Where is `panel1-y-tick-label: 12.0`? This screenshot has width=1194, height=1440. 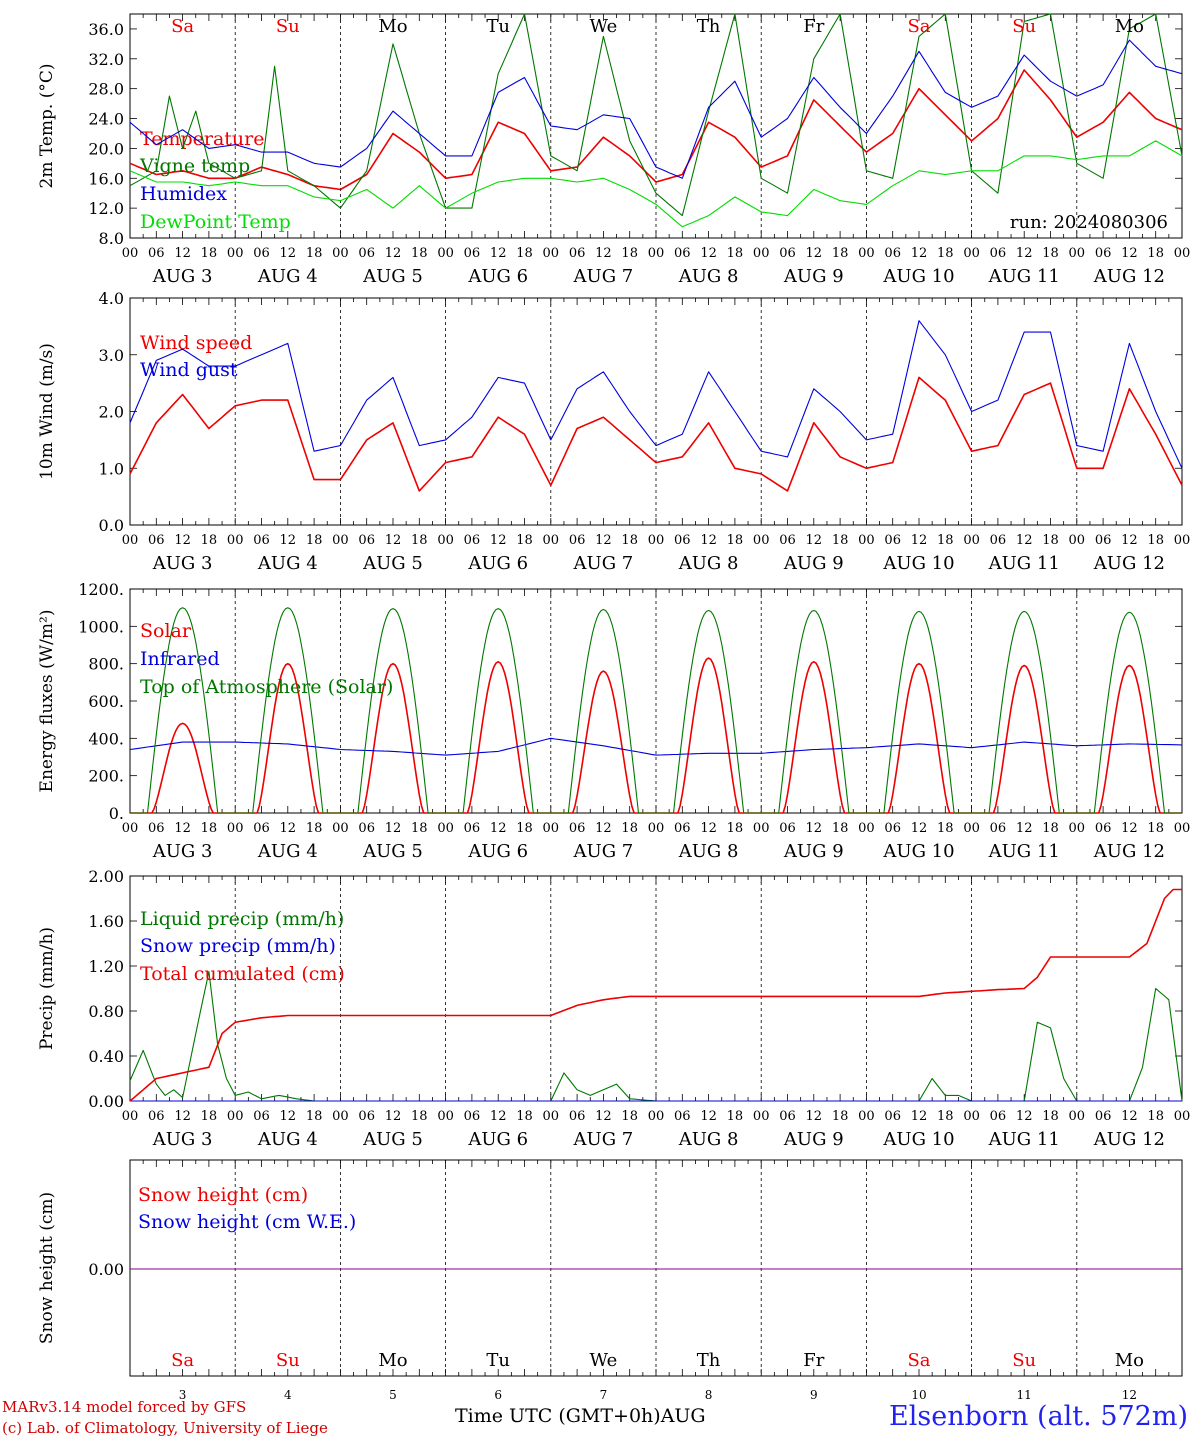 panel1-y-tick-label: 12.0 is located at coordinates (106, 208).